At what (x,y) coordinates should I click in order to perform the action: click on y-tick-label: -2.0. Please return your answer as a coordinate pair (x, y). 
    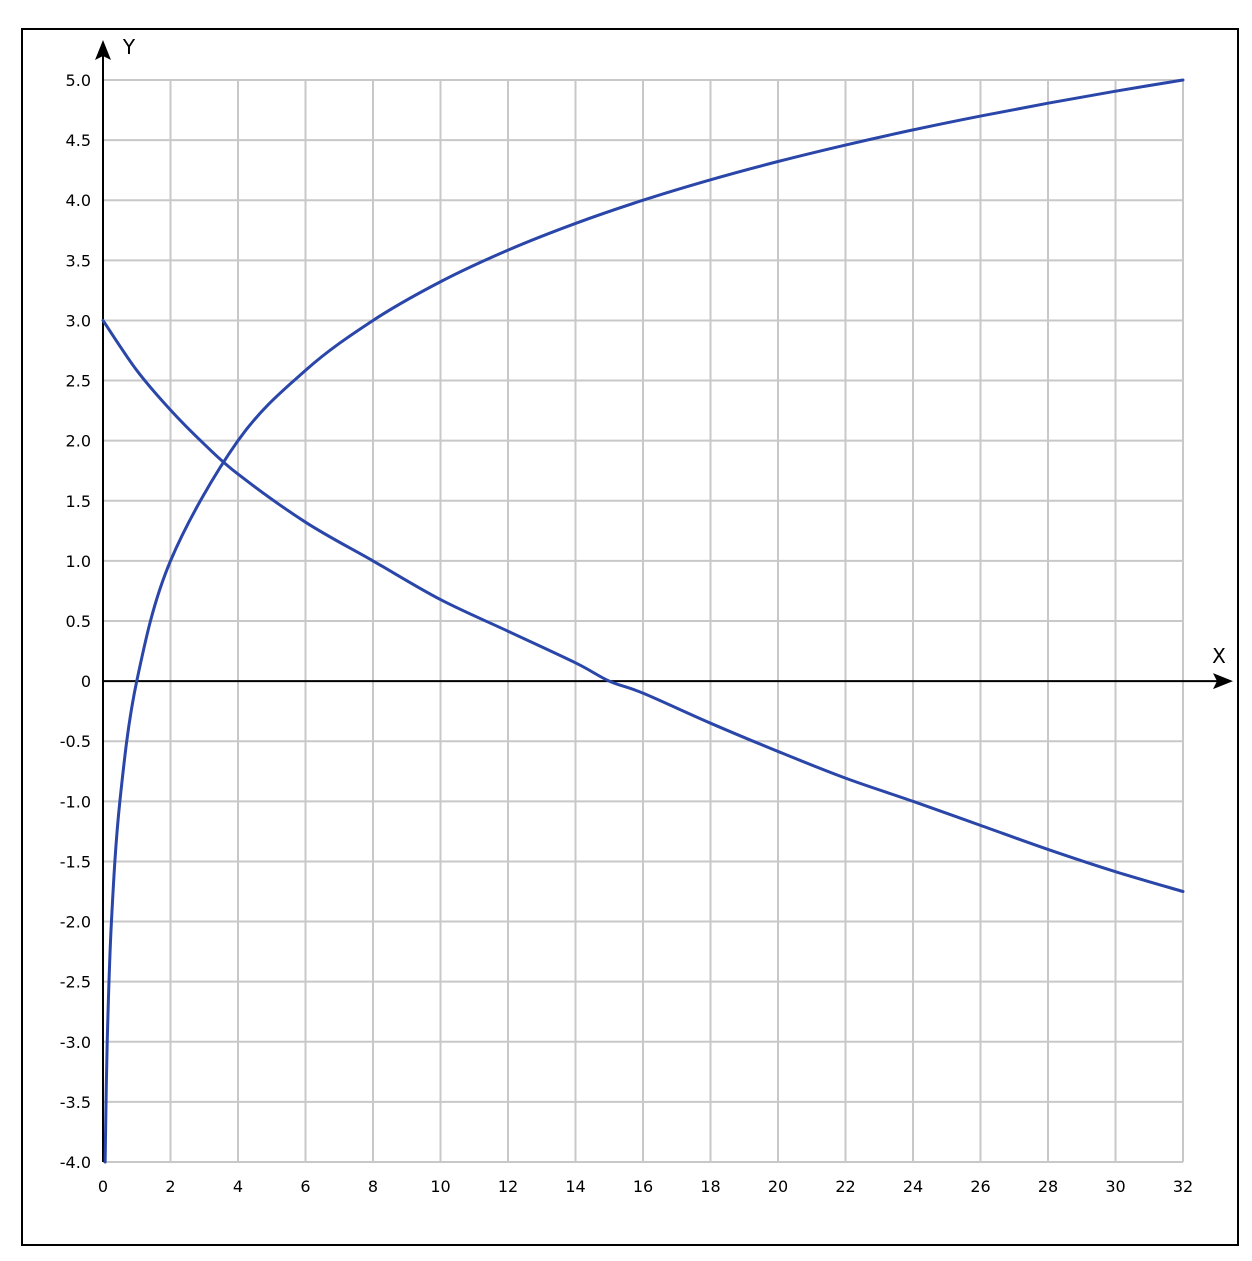
    Looking at the image, I should click on (75, 922).